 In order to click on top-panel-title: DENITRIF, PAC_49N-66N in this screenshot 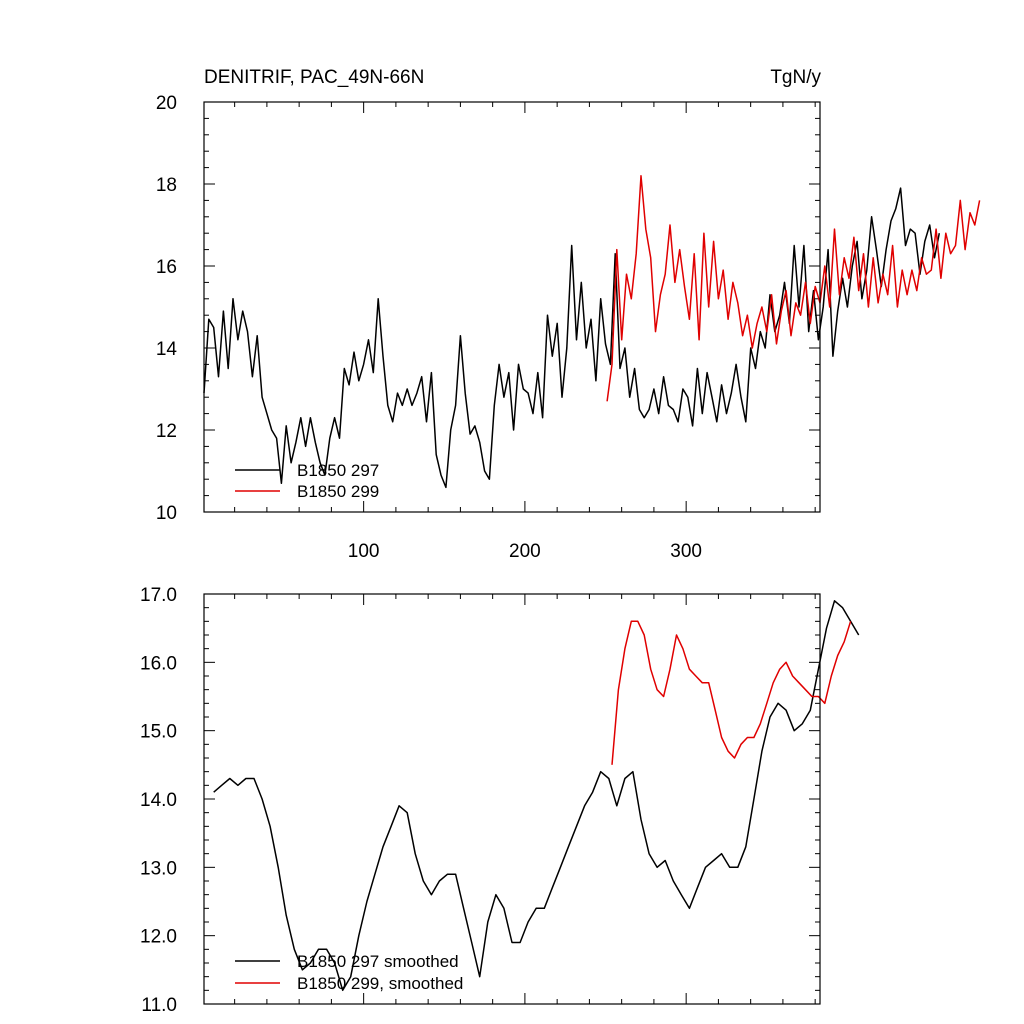, I will do `click(314, 77)`.